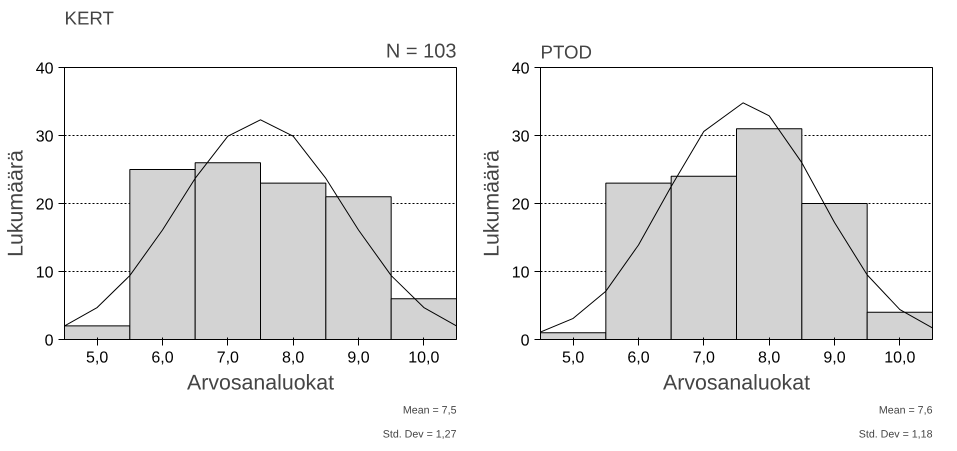 This screenshot has width=957, height=451. I want to click on text: Std. Dev = 1,27, so click(419, 434).